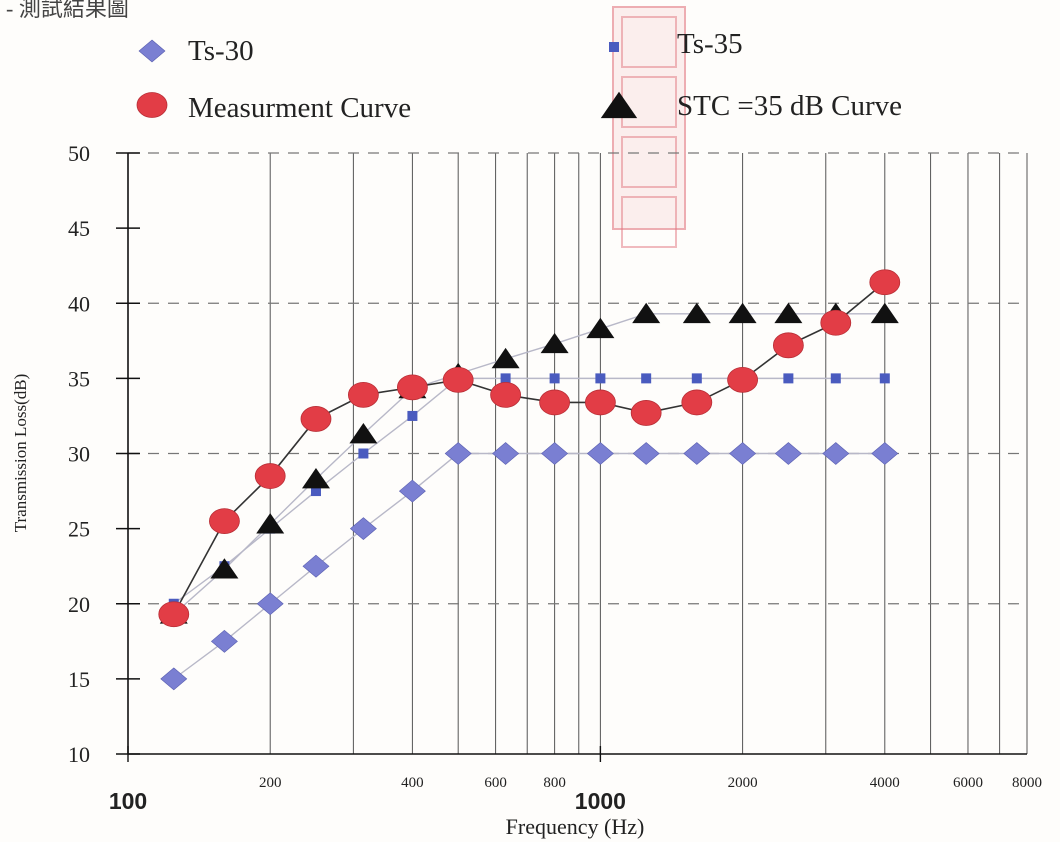 The height and width of the screenshot is (842, 1060). Describe the element at coordinates (743, 783) in the screenshot. I see `x-minor-tick-label: 2000` at that location.